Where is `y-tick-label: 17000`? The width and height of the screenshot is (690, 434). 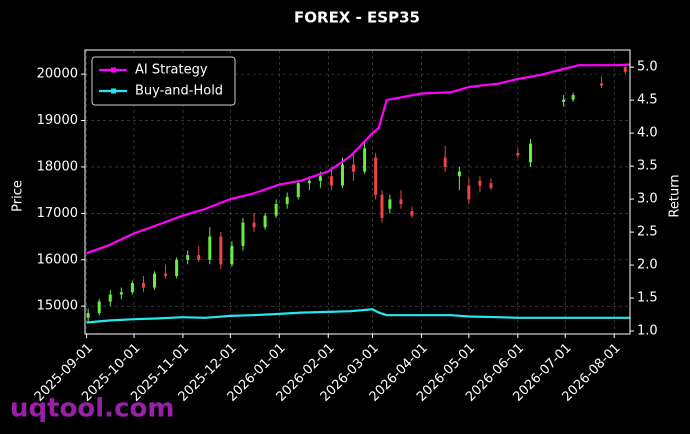
y-tick-label: 17000 is located at coordinates (57, 213).